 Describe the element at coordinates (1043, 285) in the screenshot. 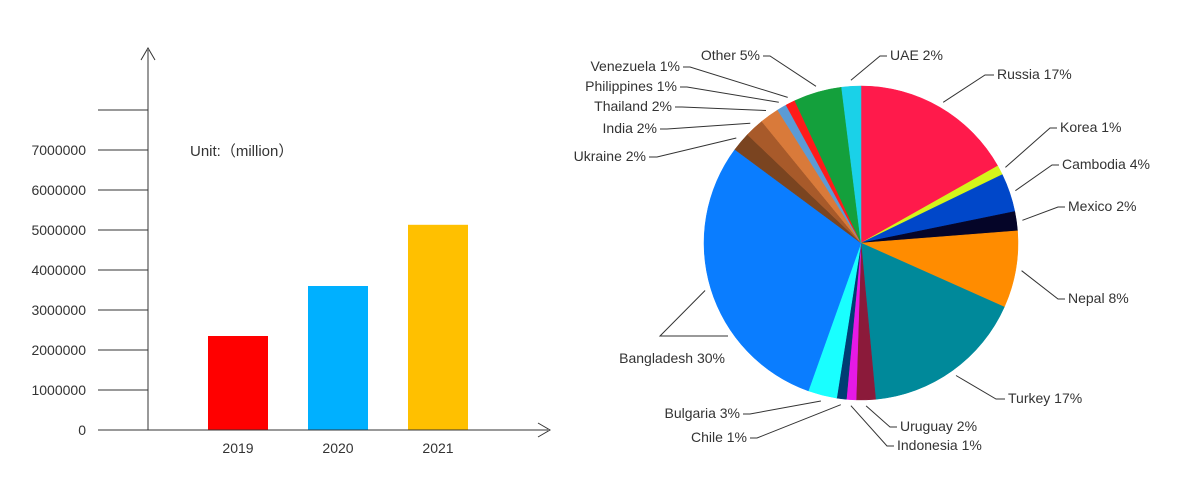

I see `leader-line-nepal` at that location.